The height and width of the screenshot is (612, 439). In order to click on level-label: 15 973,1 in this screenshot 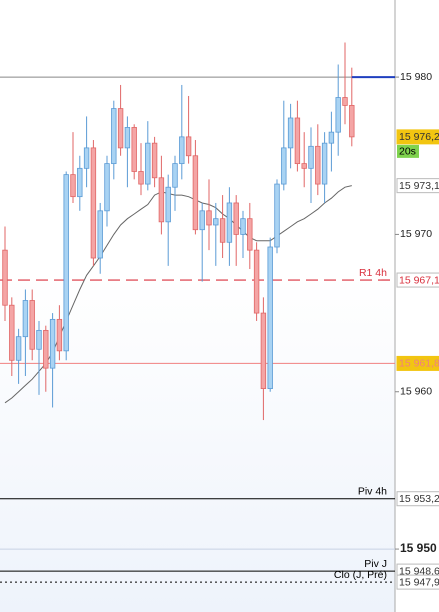, I will do `click(419, 186)`.